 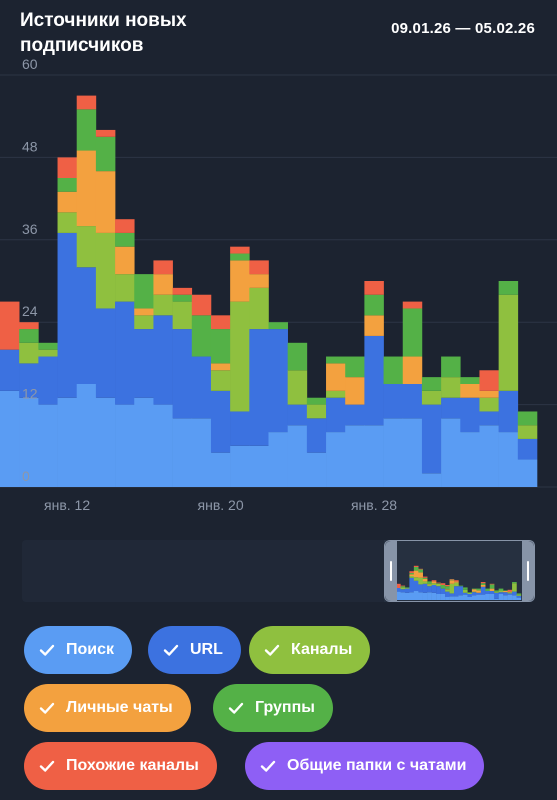 I want to click on range-navigator, so click(x=278, y=571).